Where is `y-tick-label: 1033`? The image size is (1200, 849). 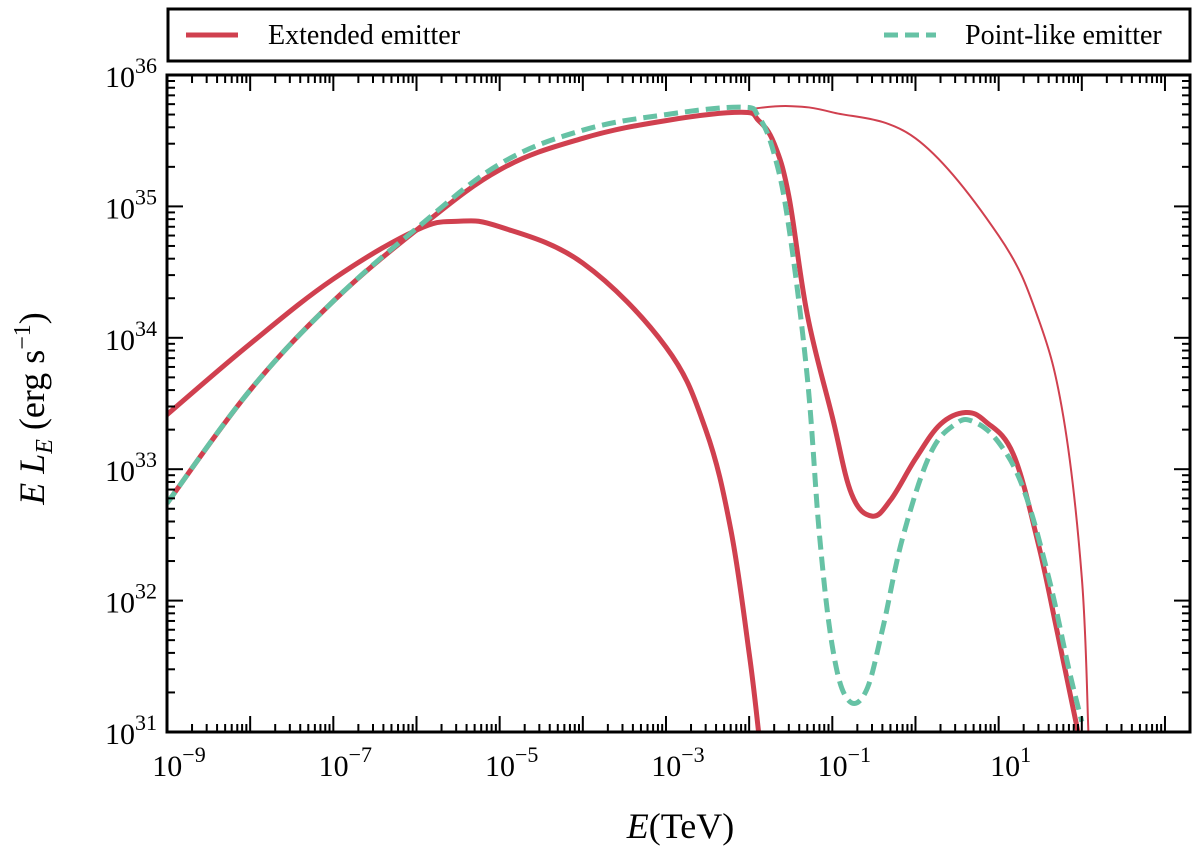 y-tick-label: 1033 is located at coordinates (131, 467).